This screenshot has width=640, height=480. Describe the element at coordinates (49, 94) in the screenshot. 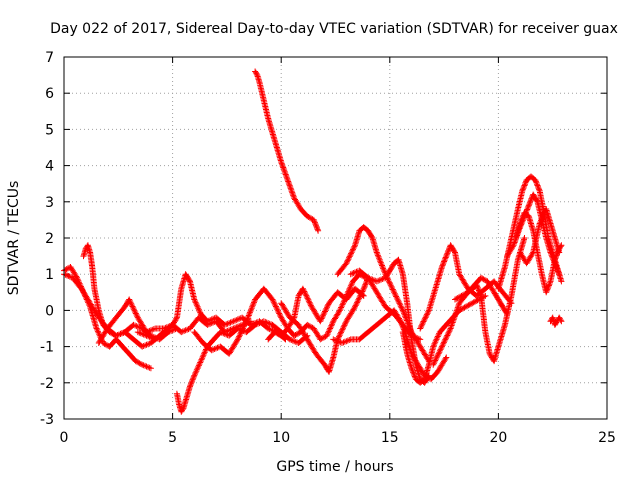

I see `y-tick-label: 6` at that location.